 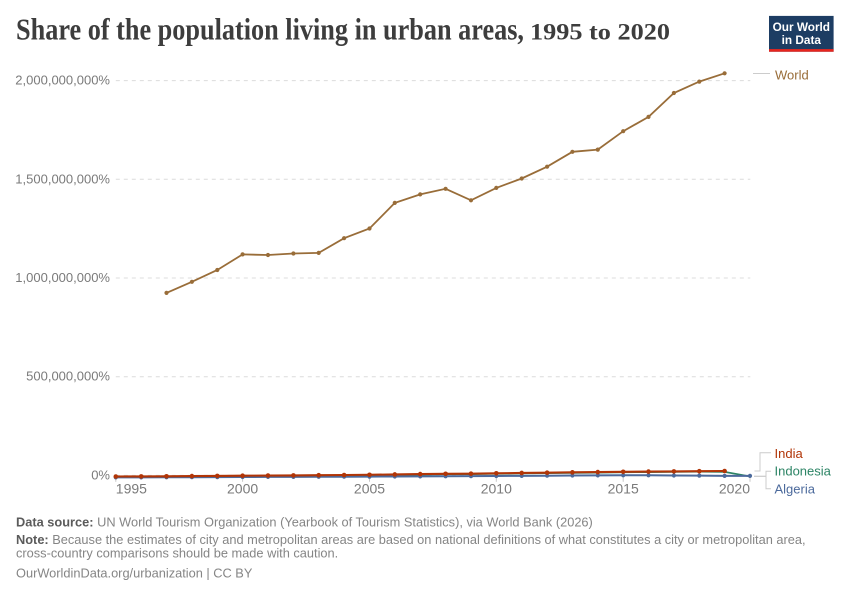 What do you see at coordinates (62, 277) in the screenshot?
I see `svg-text: 1,000,000,000%` at bounding box center [62, 277].